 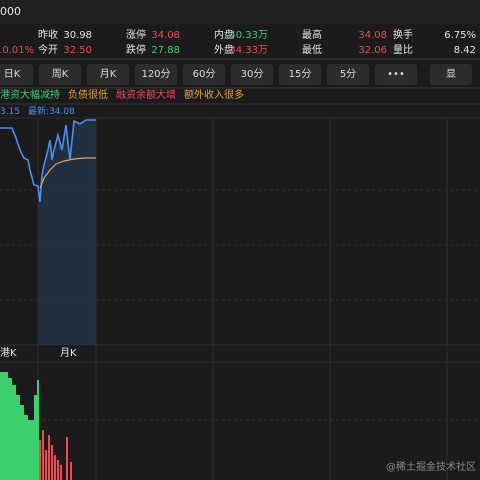 What do you see at coordinates (252, 74) in the screenshot?
I see `period-tab: 30分` at bounding box center [252, 74].